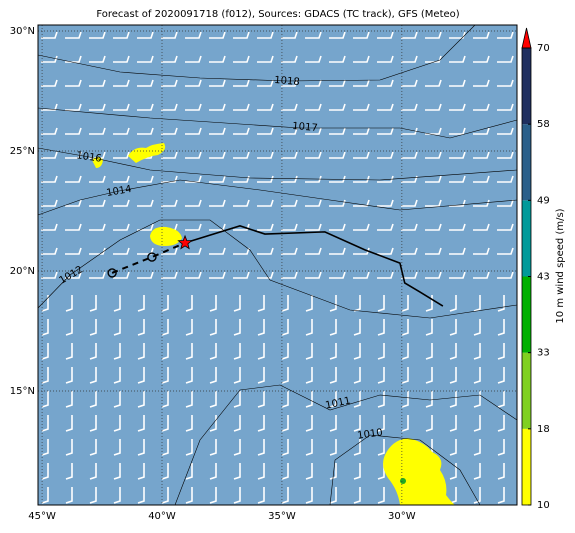 The image size is (575, 533). What do you see at coordinates (305, 127) in the screenshot?
I see `isobar-label: 1017` at bounding box center [305, 127].